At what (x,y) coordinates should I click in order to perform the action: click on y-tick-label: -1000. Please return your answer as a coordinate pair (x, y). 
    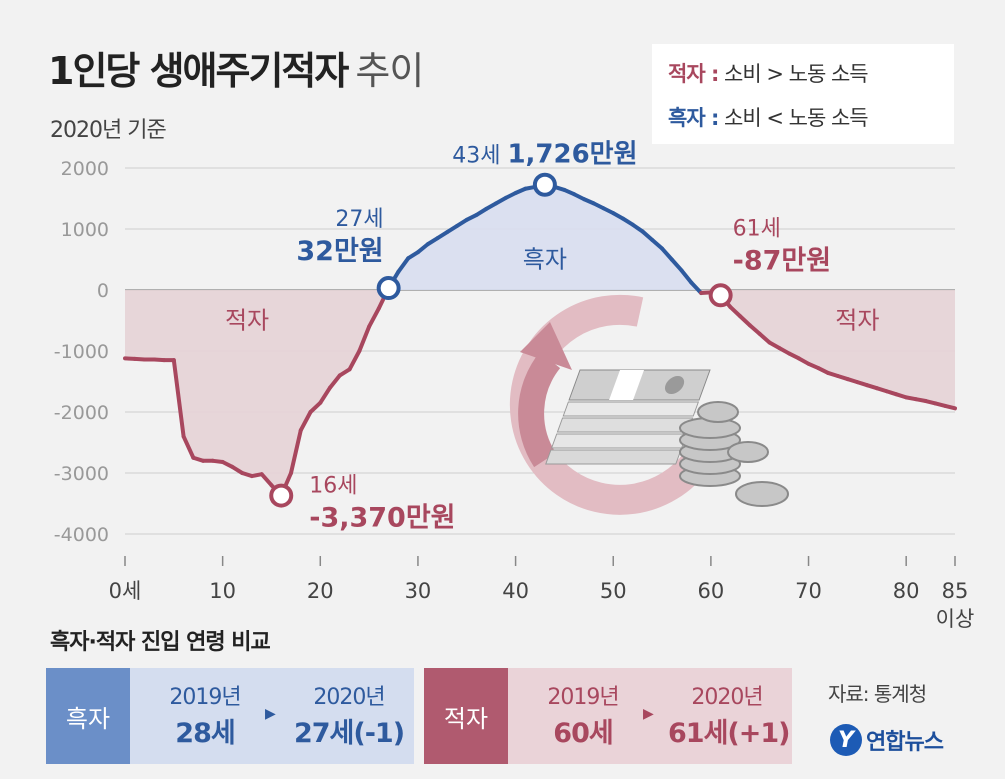
    Looking at the image, I should click on (81, 352).